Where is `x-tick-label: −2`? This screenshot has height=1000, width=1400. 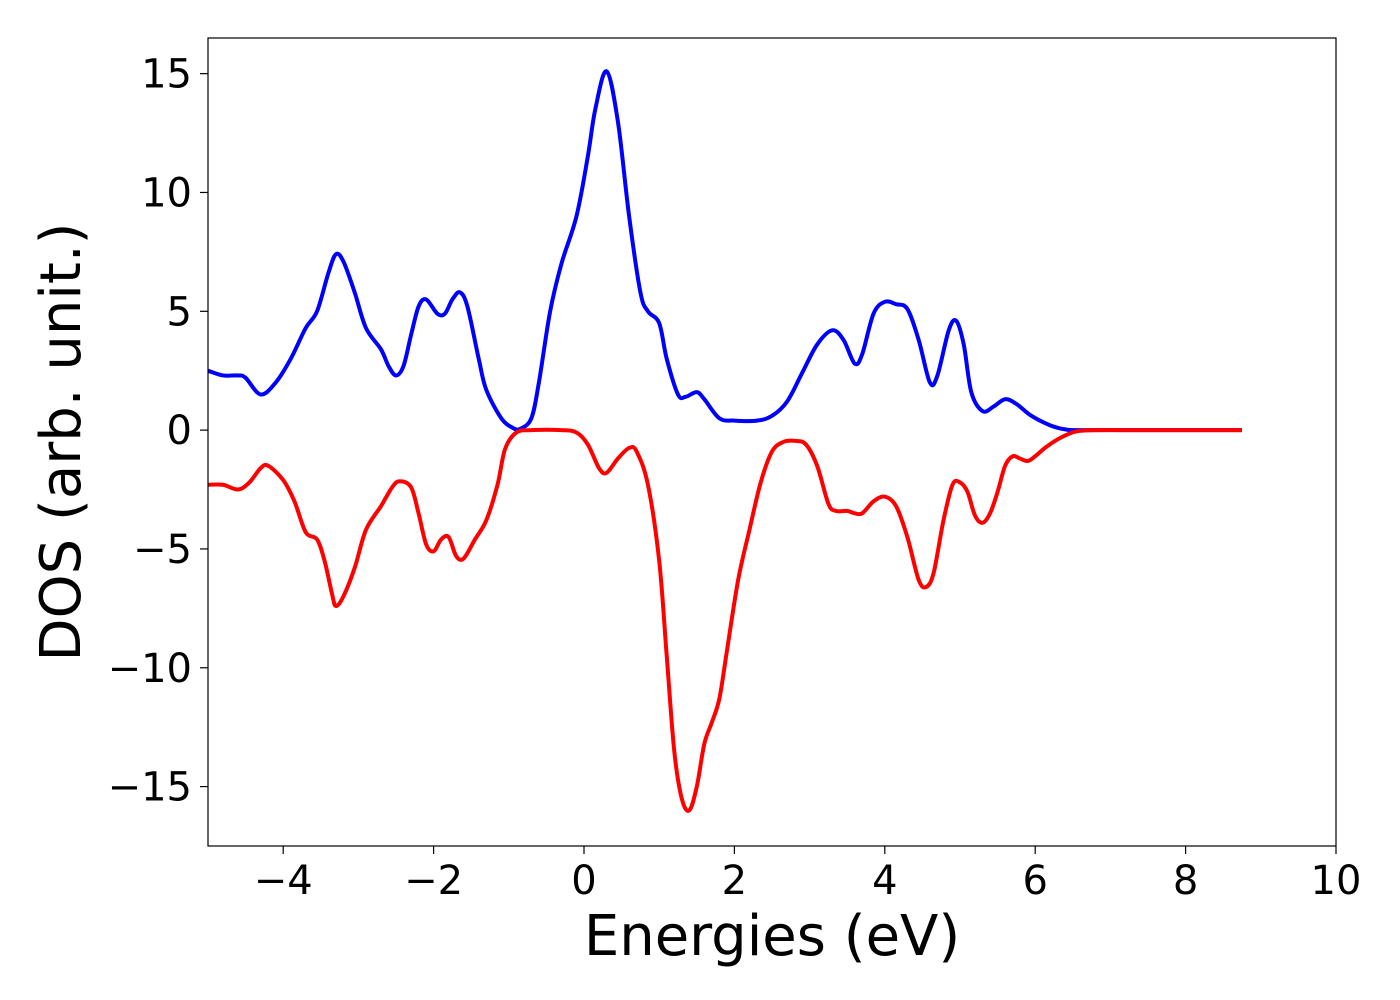 x-tick-label: −2 is located at coordinates (433, 881).